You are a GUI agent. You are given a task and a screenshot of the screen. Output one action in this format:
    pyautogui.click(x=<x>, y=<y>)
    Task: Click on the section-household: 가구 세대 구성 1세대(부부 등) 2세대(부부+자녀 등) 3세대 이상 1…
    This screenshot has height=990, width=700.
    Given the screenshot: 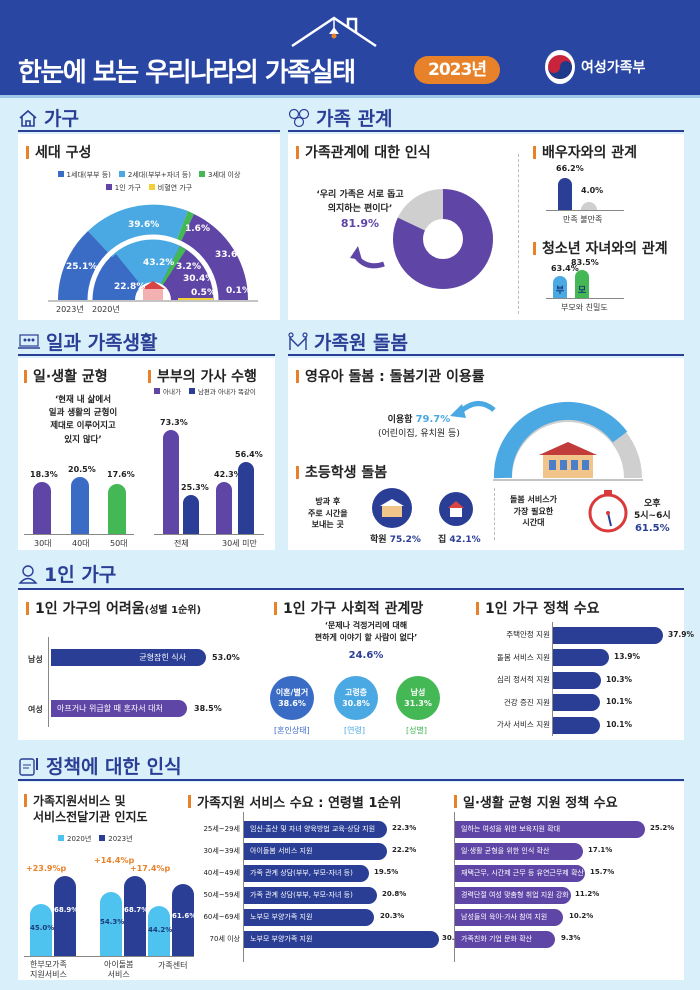 What is the action you would take?
    pyautogui.click(x=149, y=212)
    